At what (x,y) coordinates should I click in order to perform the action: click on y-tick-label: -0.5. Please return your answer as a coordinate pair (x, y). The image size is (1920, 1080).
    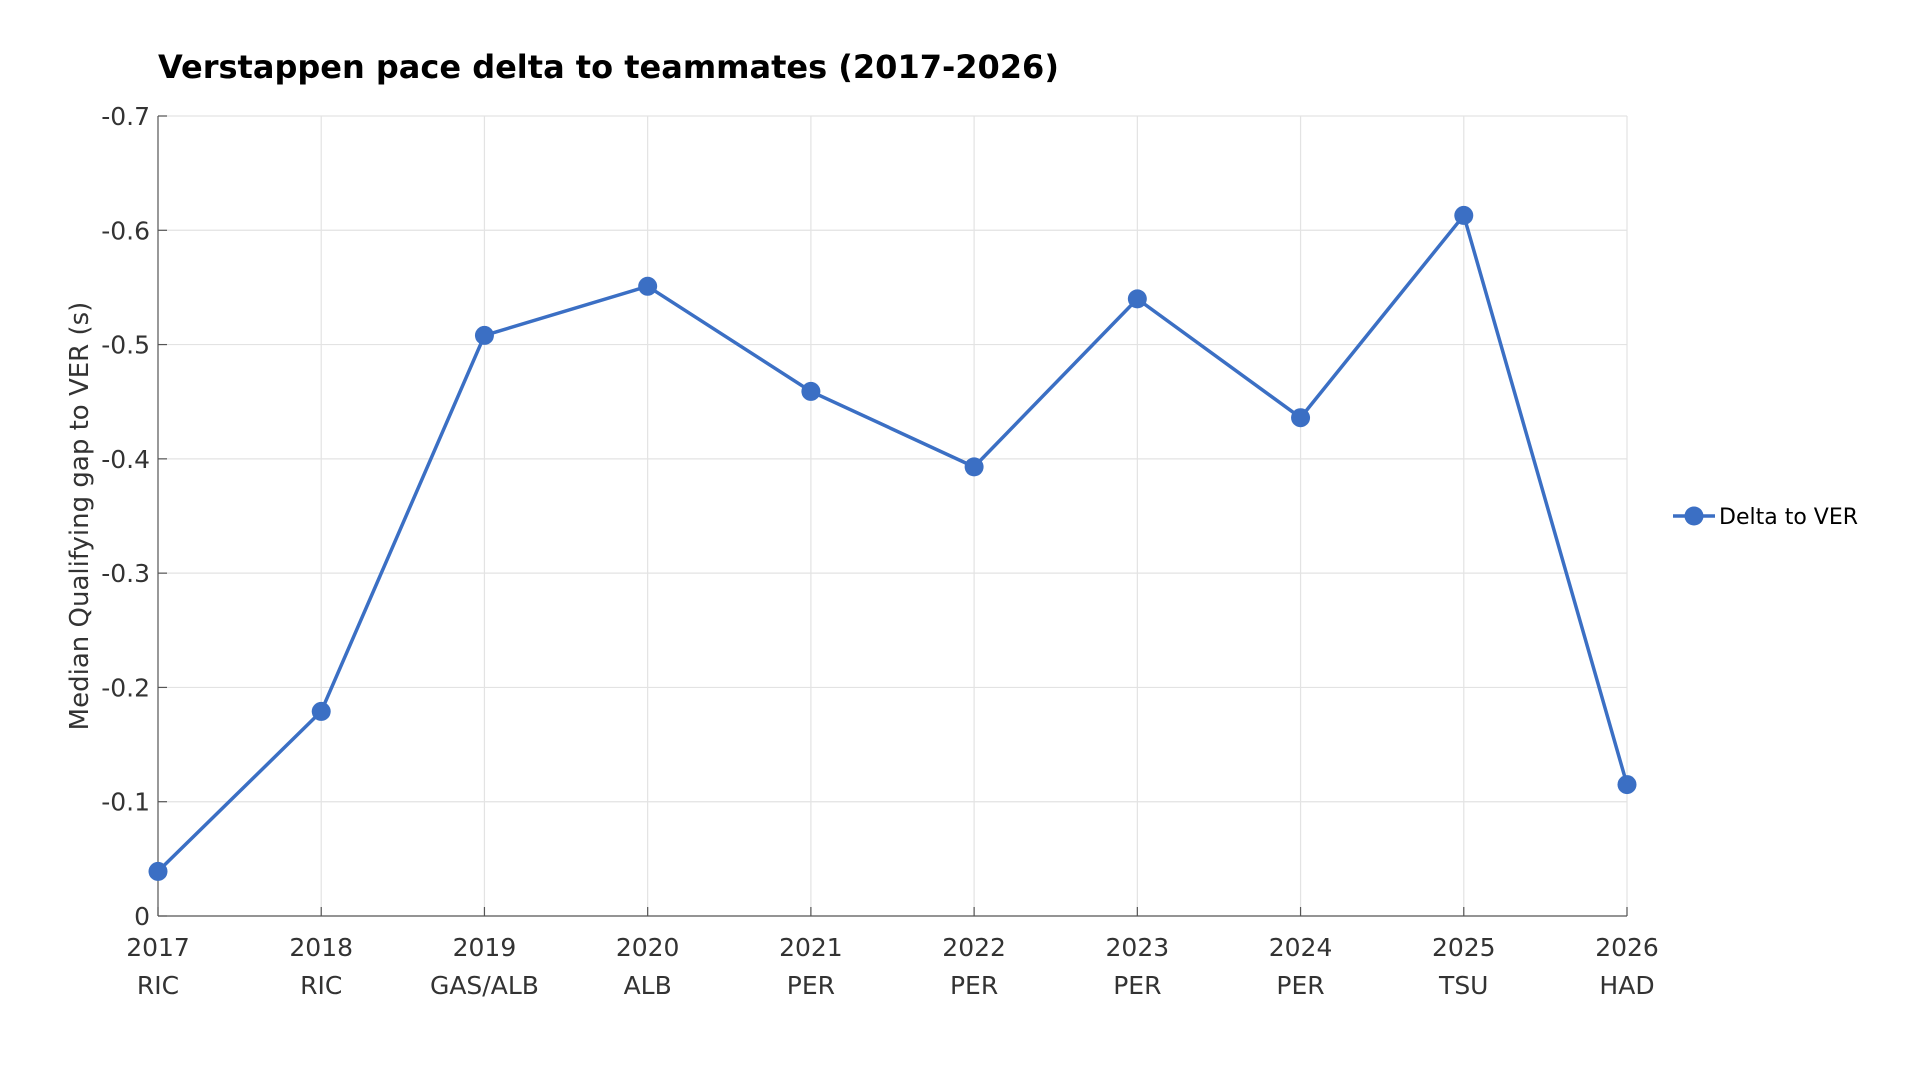
    Looking at the image, I should click on (125, 345).